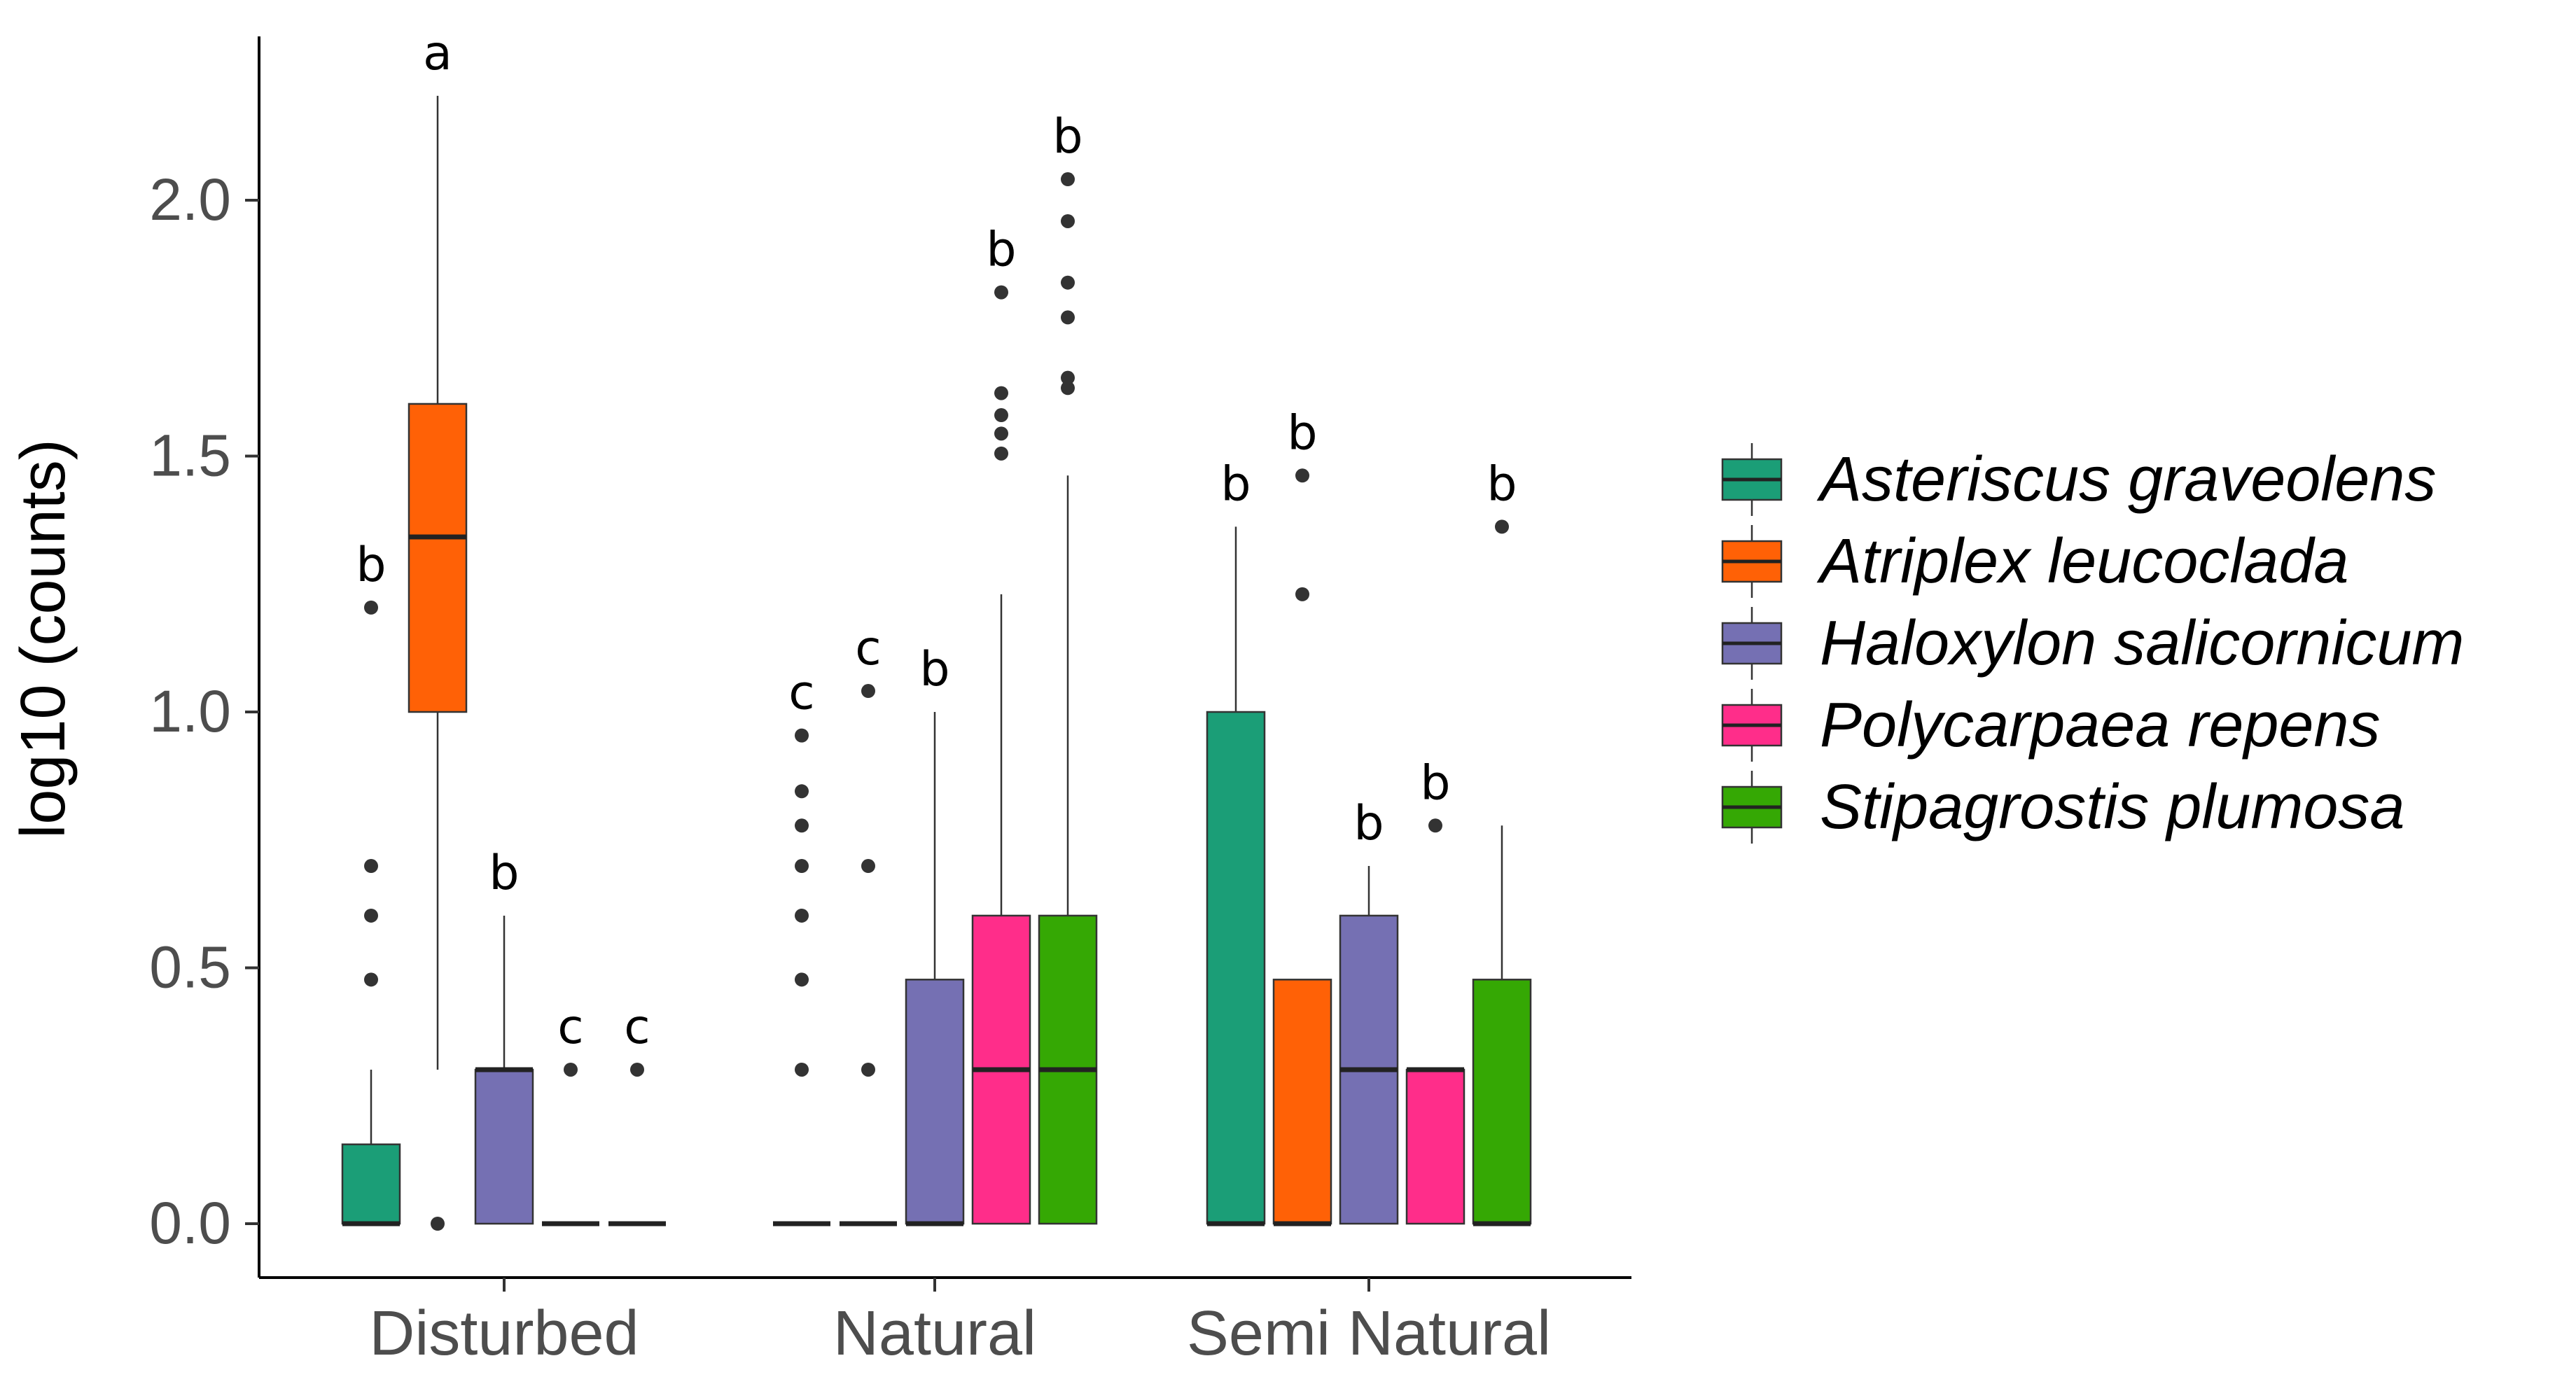 The width and height of the screenshot is (2576, 1384). I want to click on y-tick-label: 0.0, so click(190, 1223).